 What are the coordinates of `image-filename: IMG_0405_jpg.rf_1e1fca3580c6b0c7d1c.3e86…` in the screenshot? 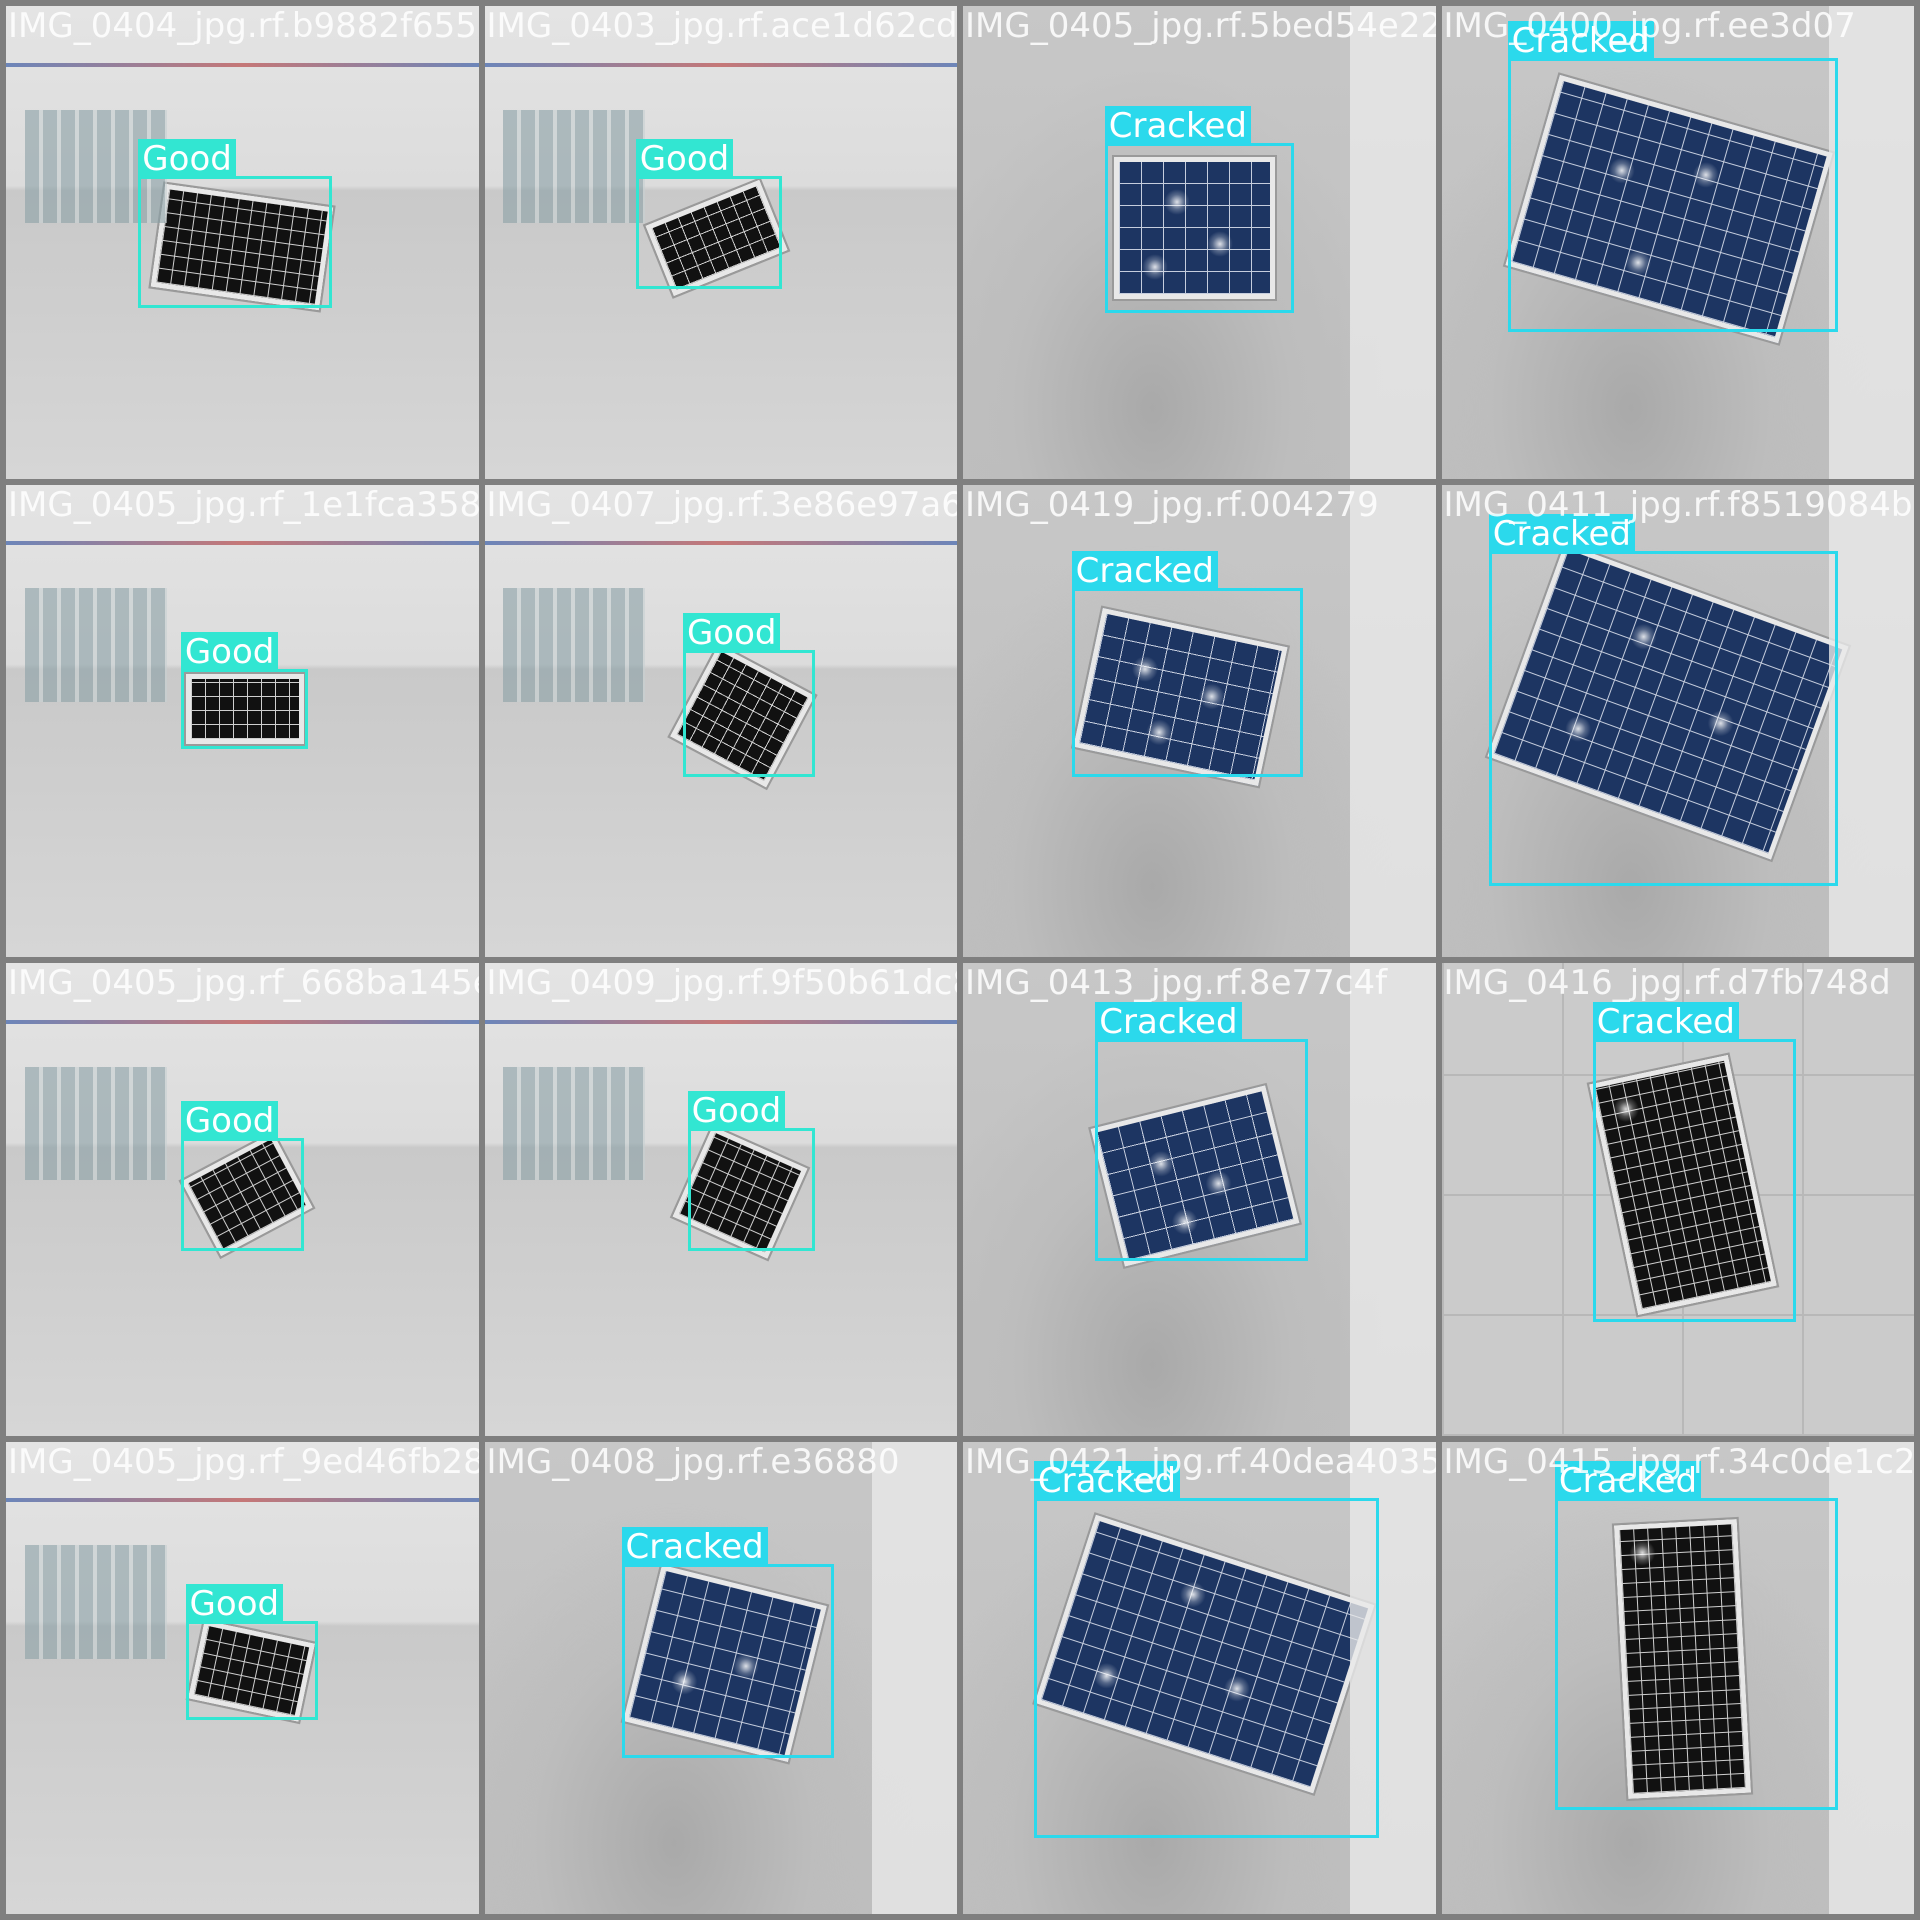 It's located at (243, 504).